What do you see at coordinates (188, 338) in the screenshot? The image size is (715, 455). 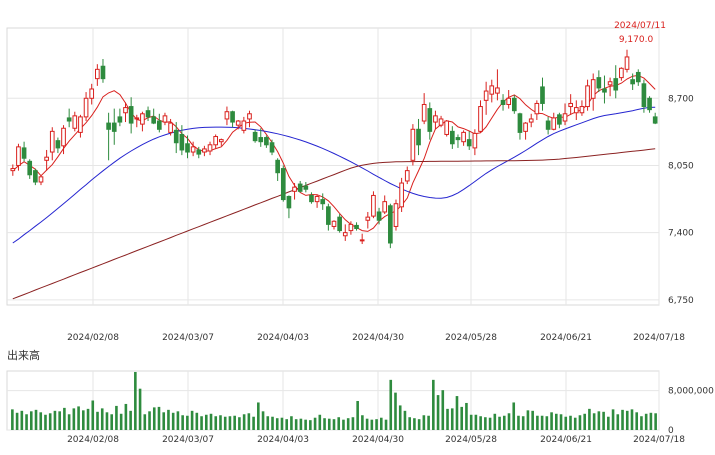 I see `price-x-tick-label: 2024/03/07` at bounding box center [188, 338].